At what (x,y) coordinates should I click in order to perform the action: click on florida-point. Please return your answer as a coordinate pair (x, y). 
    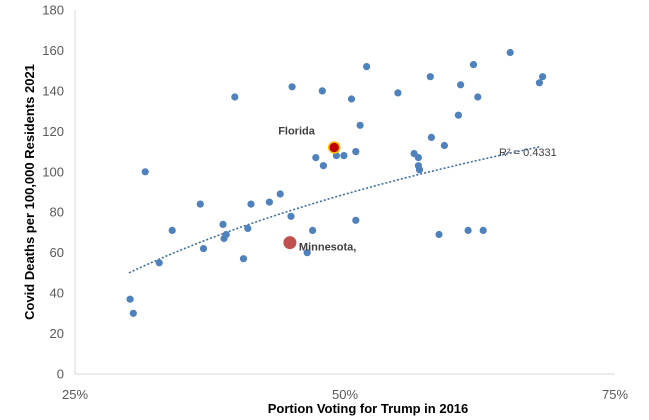
    Looking at the image, I should click on (334, 147).